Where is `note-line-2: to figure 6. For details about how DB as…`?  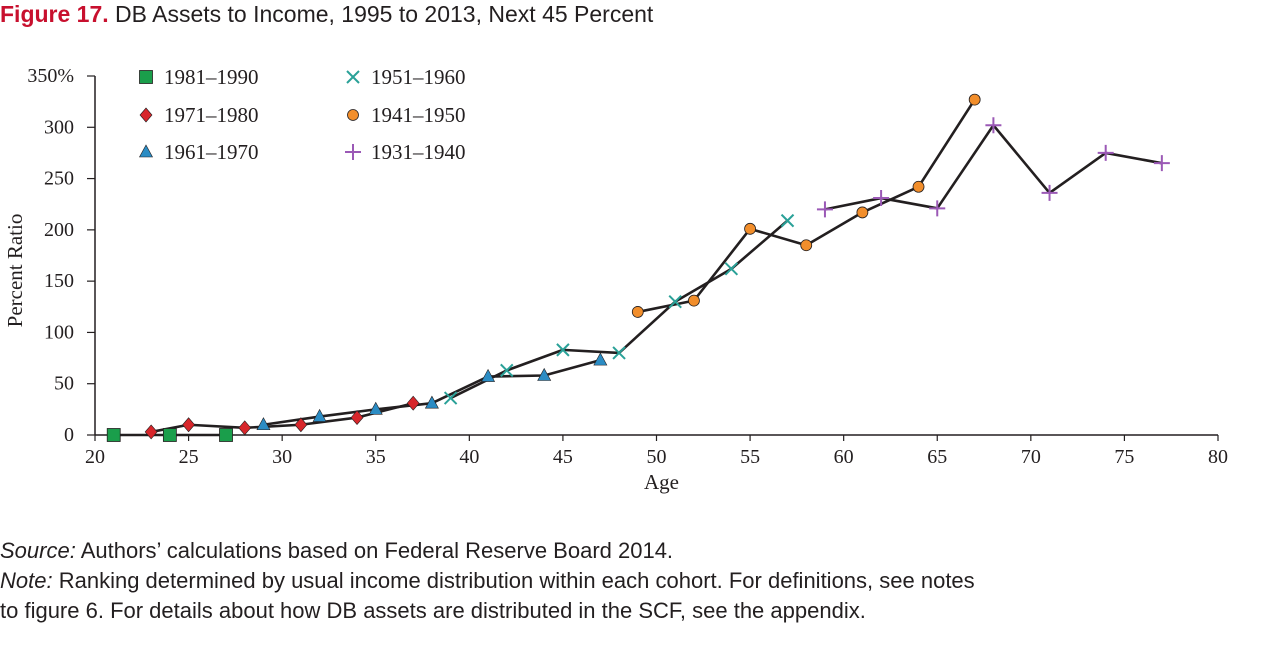
note-line-2: to figure 6. For details about how DB as… is located at coordinates (640, 611).